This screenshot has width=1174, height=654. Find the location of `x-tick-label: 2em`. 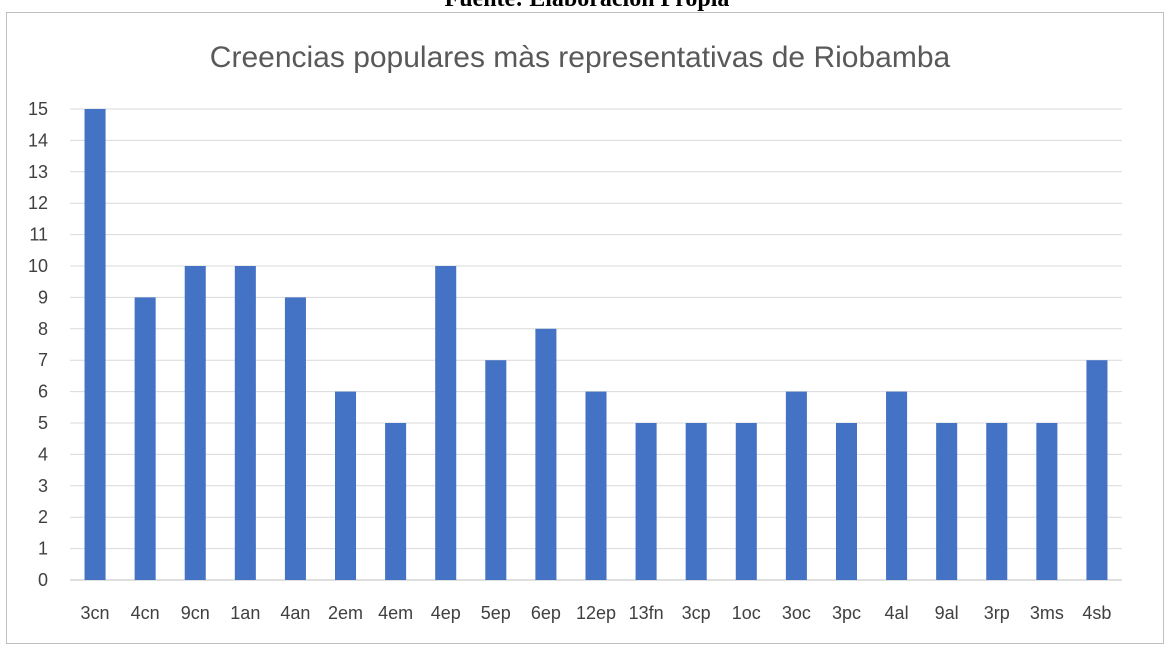

x-tick-label: 2em is located at coordinates (345, 613).